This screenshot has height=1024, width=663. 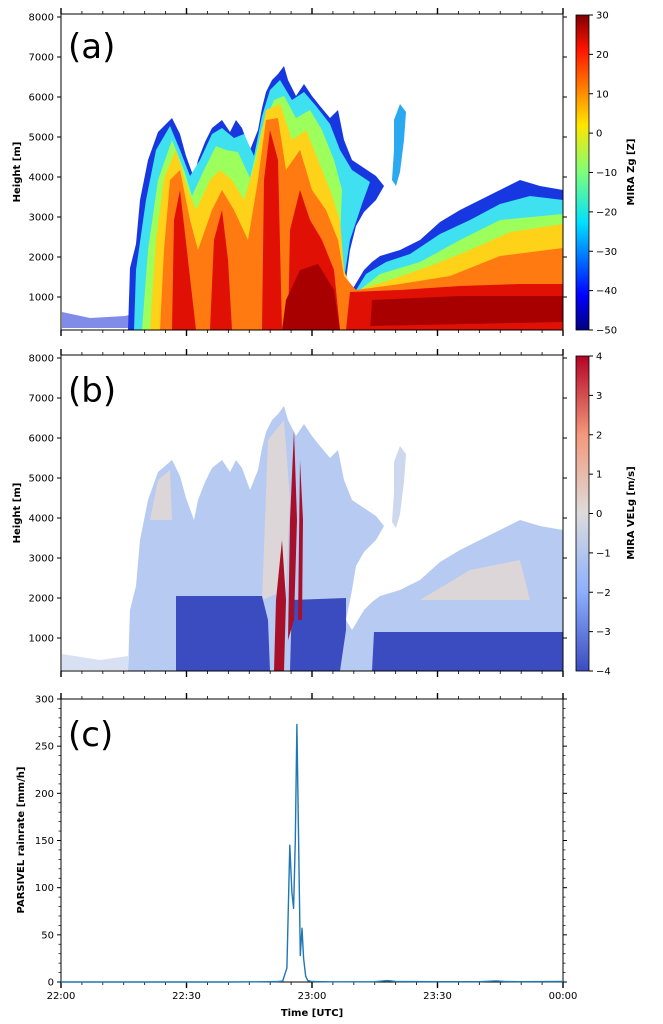 I want to click on colorbar-tick-label: 4, so click(x=599, y=357).